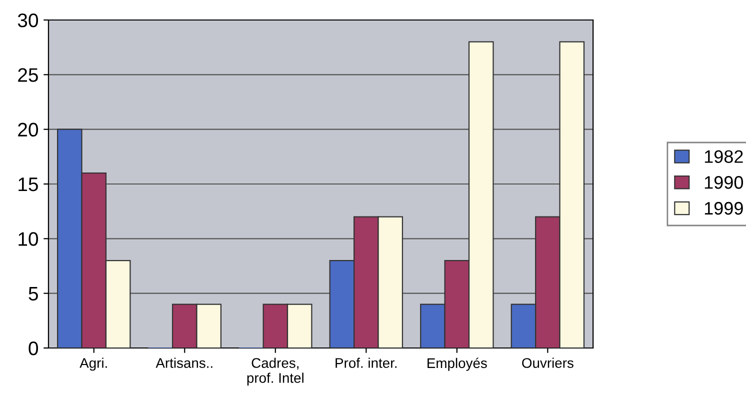 This screenshot has width=746, height=400. I want to click on y-tick-label: 30, so click(28, 20).